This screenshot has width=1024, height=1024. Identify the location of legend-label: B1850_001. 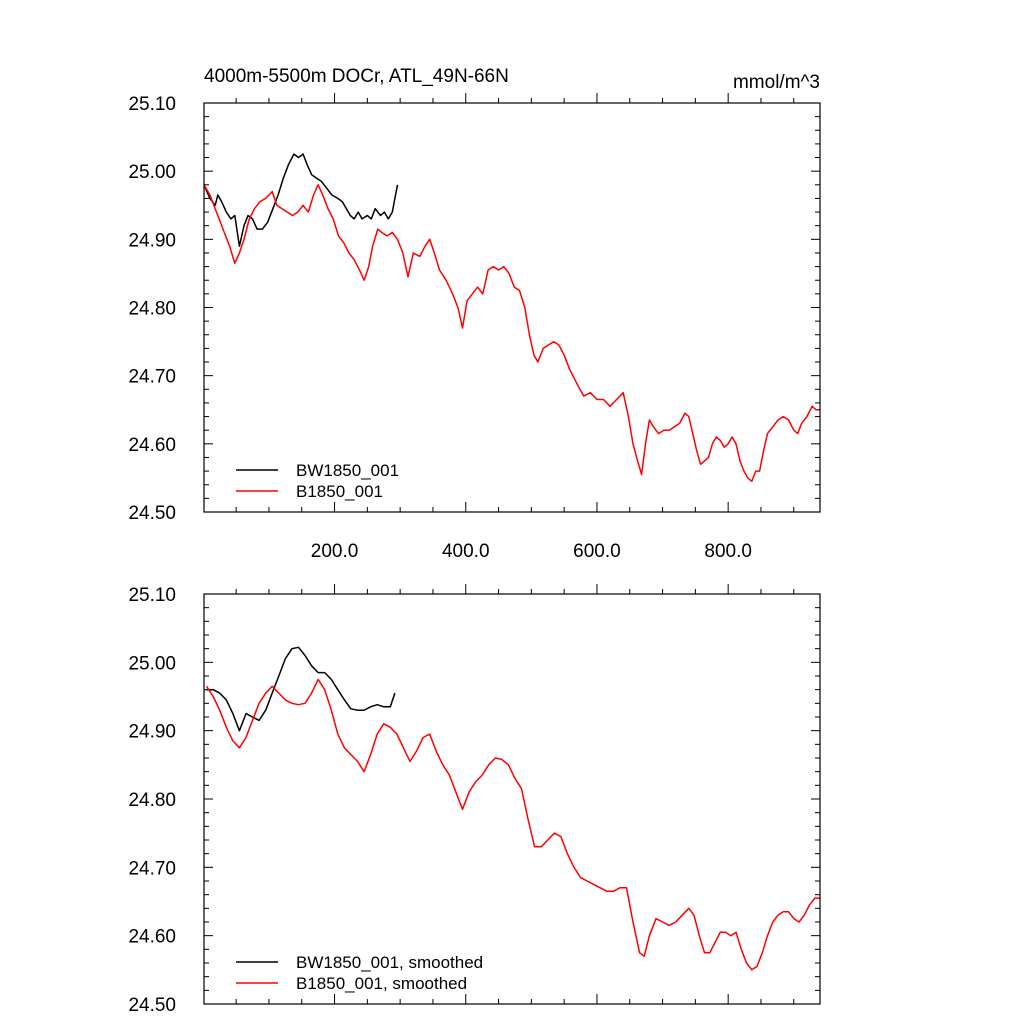
(339, 491).